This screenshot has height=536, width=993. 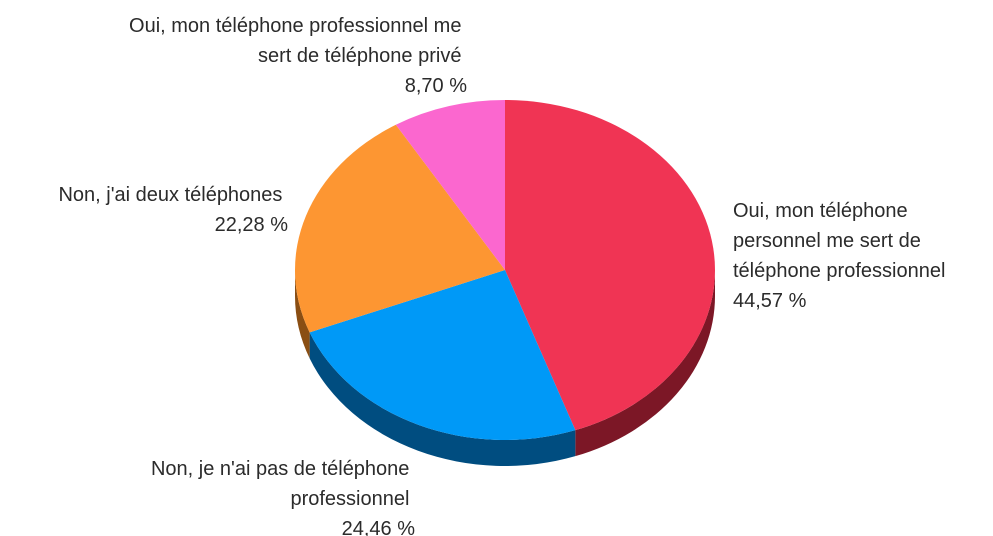 I want to click on pie-slice-personal-as-pro, so click(x=610, y=265).